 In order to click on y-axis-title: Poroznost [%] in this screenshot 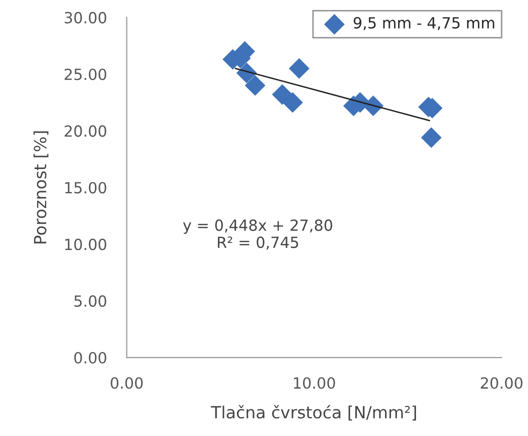, I will do `click(41, 187)`.